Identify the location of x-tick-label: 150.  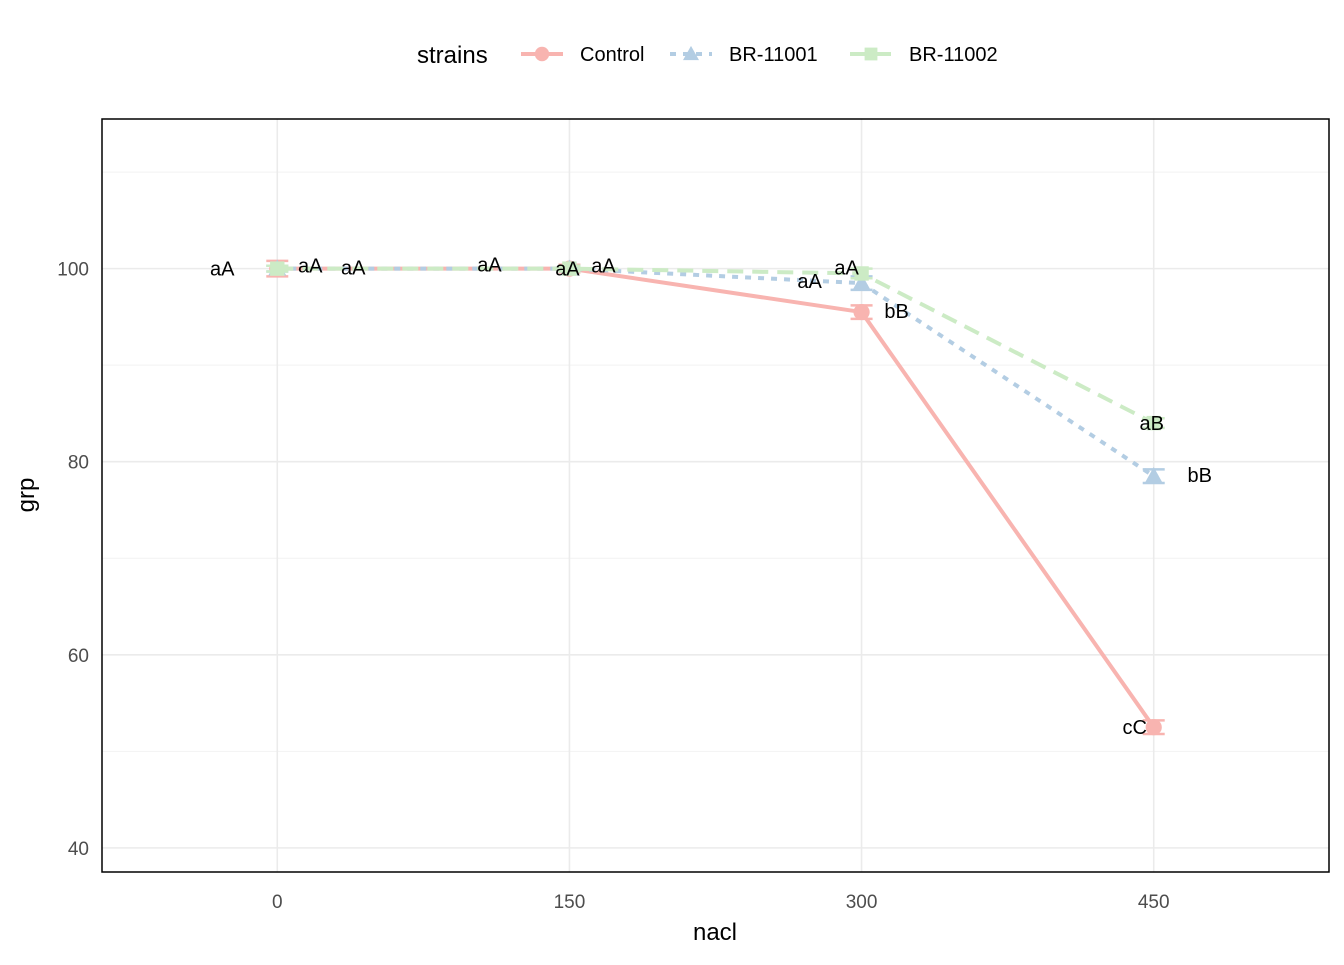
(570, 902).